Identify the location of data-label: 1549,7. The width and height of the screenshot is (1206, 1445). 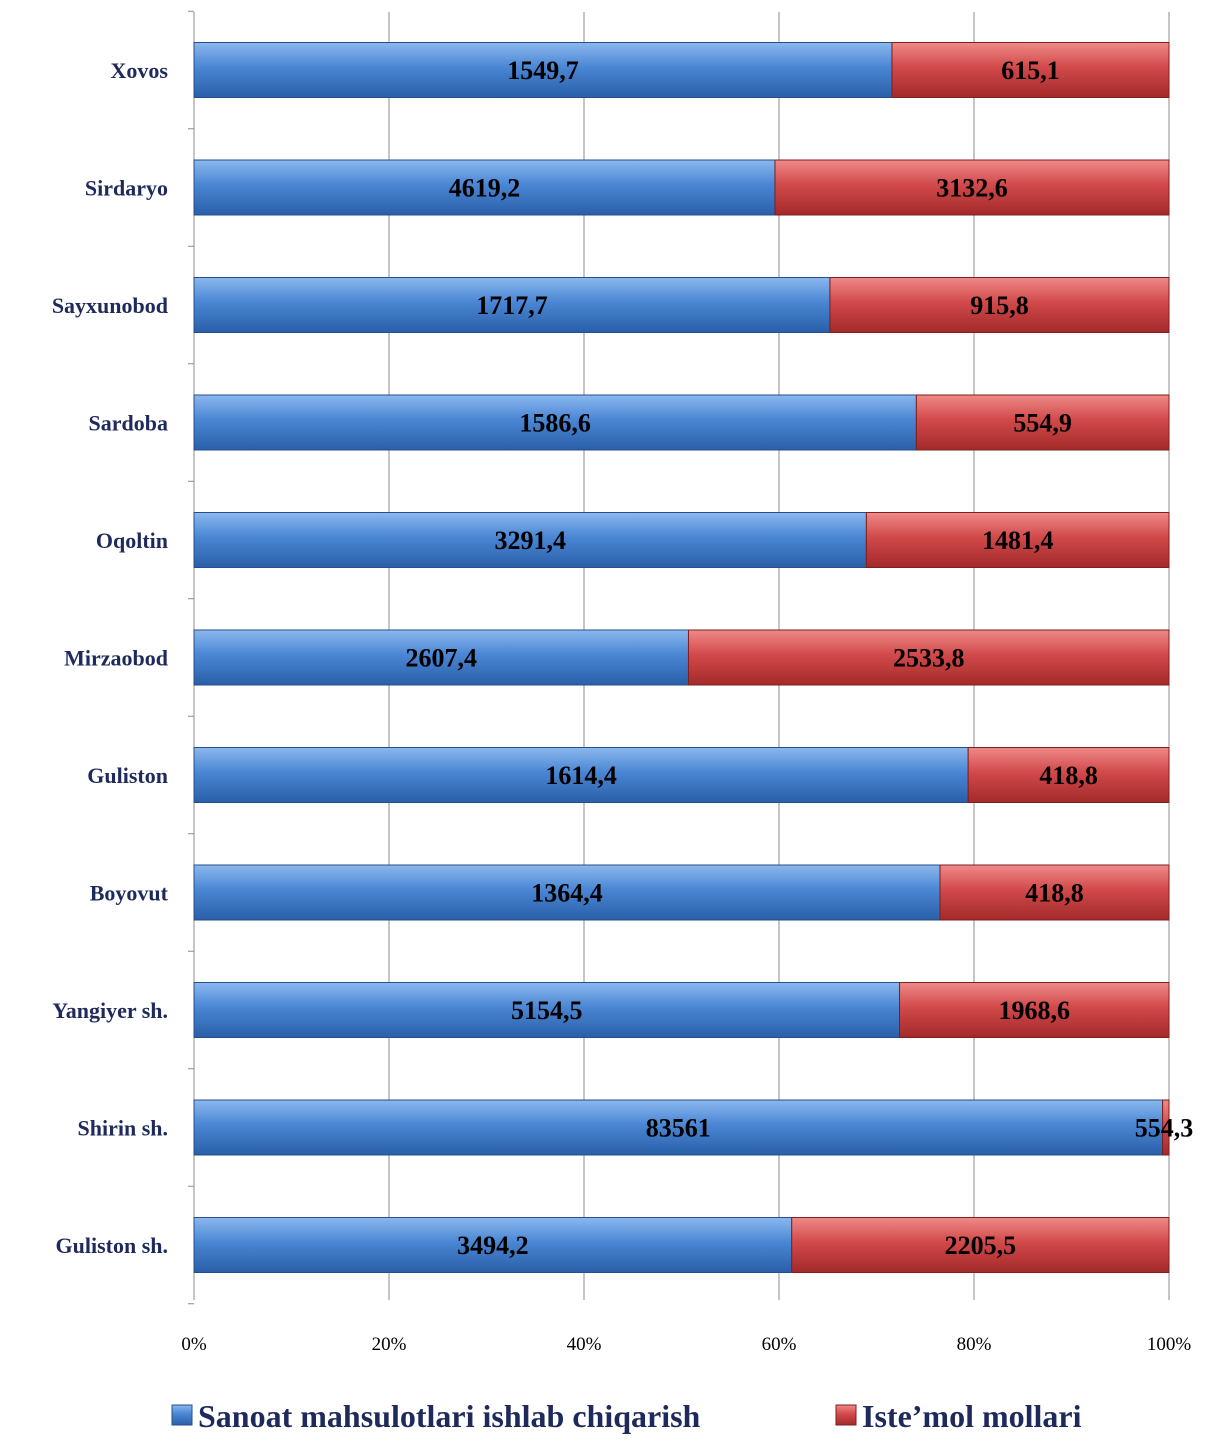
(543, 70).